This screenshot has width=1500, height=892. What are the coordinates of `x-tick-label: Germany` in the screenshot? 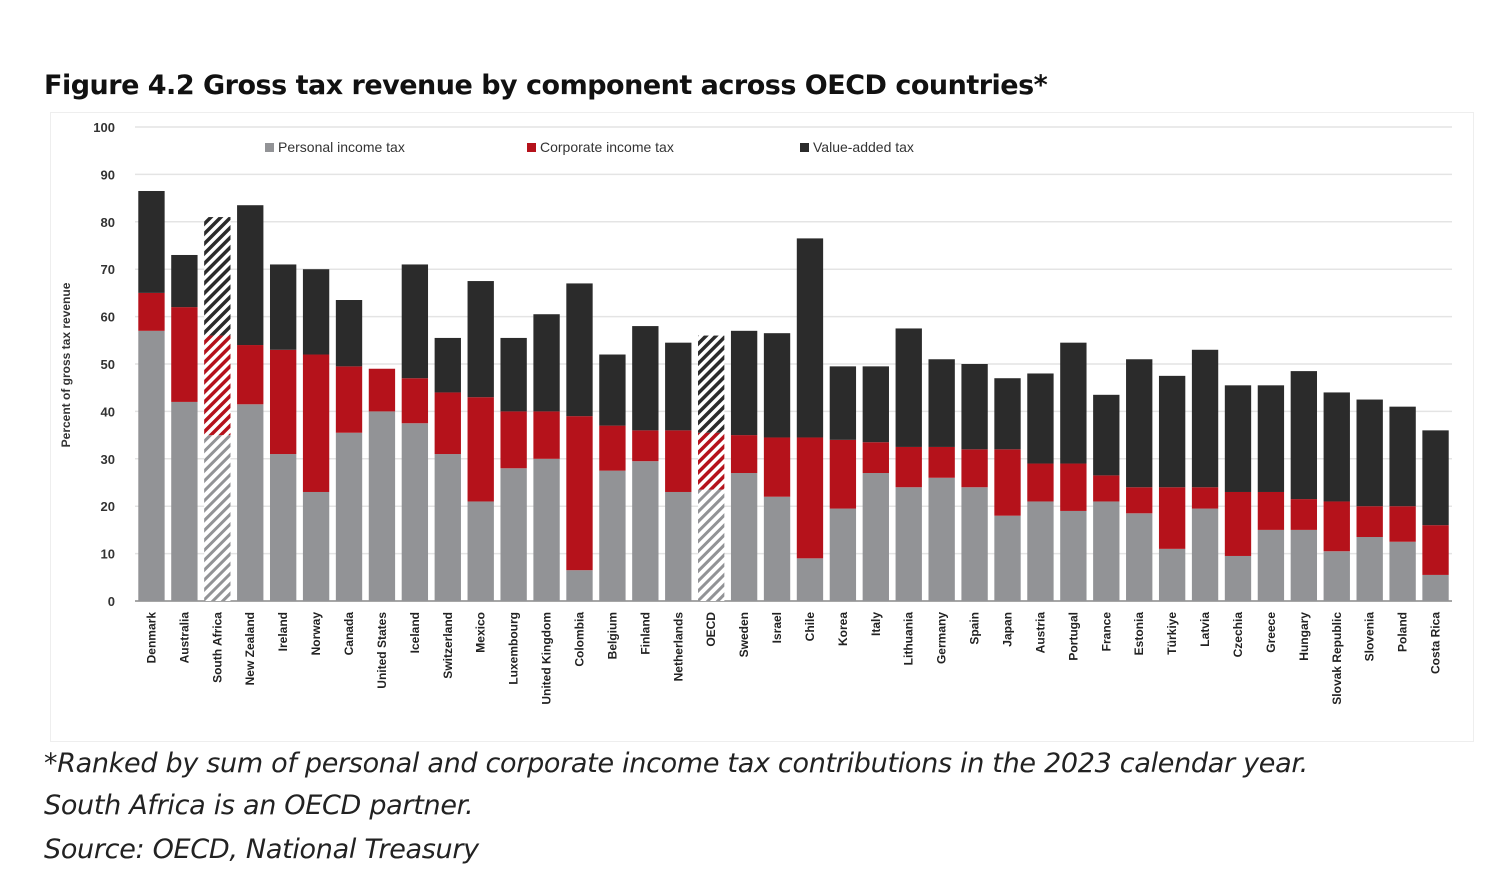 It's located at (942, 638).